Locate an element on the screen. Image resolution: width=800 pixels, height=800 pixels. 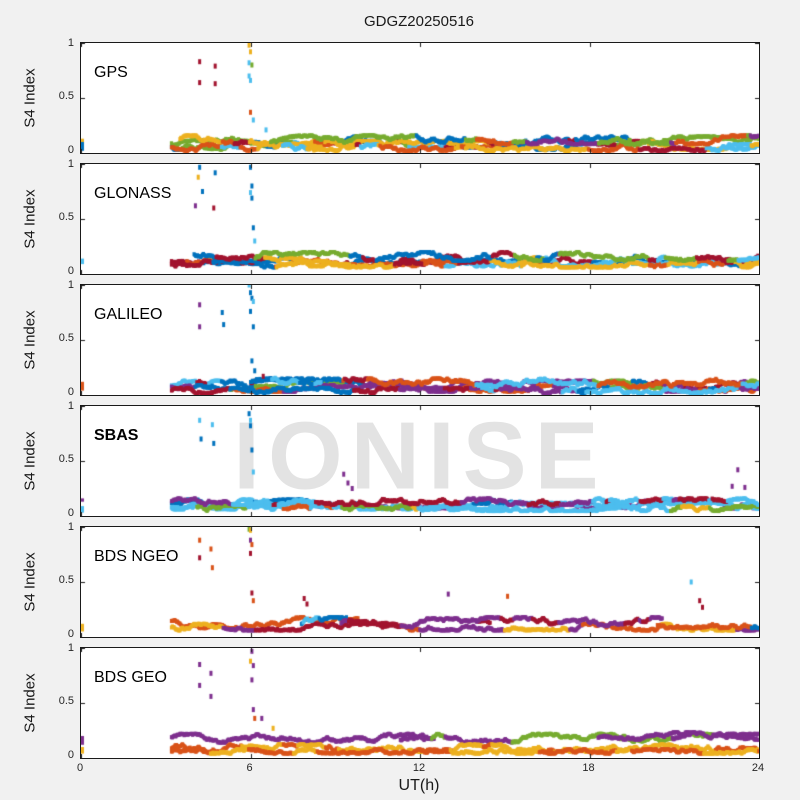
x-tick-label-6: 6 is located at coordinates (249, 768).